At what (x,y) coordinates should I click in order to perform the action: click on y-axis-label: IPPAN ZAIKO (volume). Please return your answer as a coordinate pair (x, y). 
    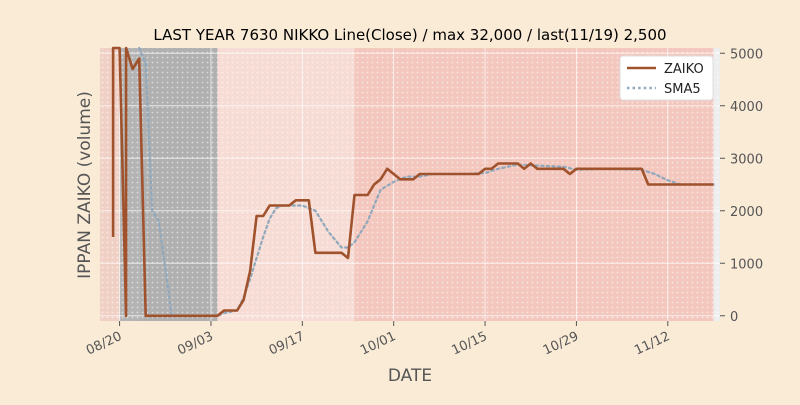
    Looking at the image, I should click on (85, 185).